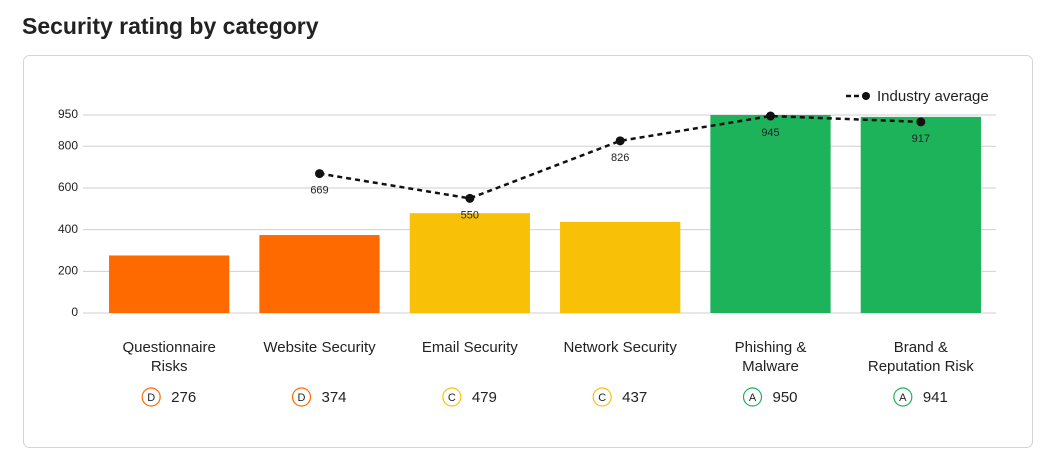 The width and height of the screenshot is (1059, 473). What do you see at coordinates (170, 26) in the screenshot?
I see `chart-title: Security rating by category` at bounding box center [170, 26].